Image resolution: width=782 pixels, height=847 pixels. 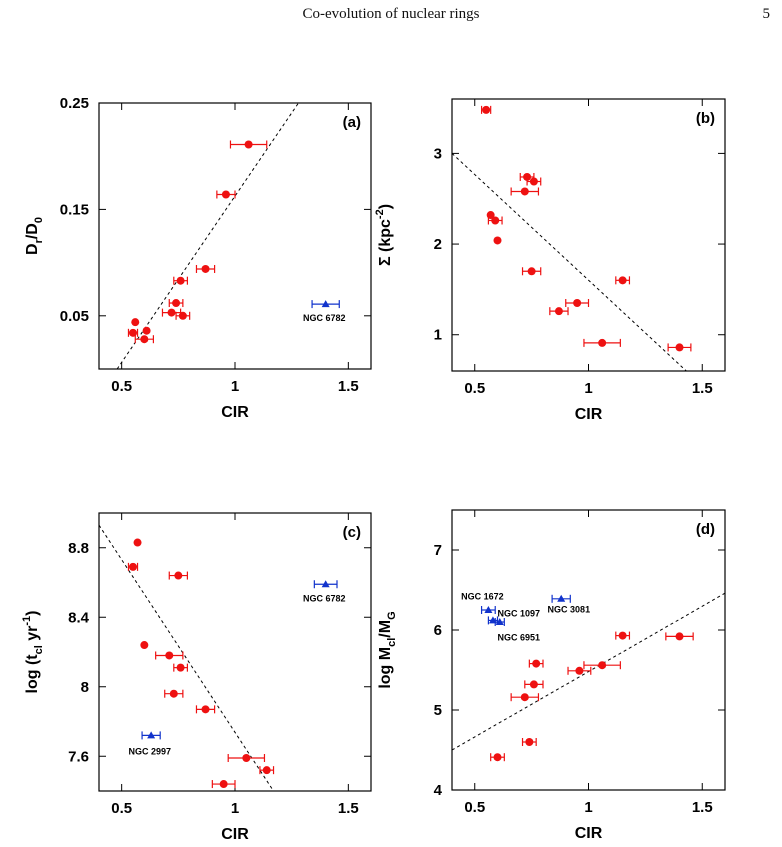 I want to click on y-tick-label-a: 0.15, so click(x=74, y=209).